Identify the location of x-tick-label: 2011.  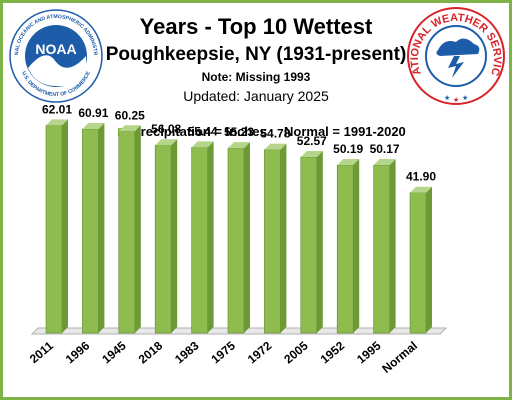
(41, 352).